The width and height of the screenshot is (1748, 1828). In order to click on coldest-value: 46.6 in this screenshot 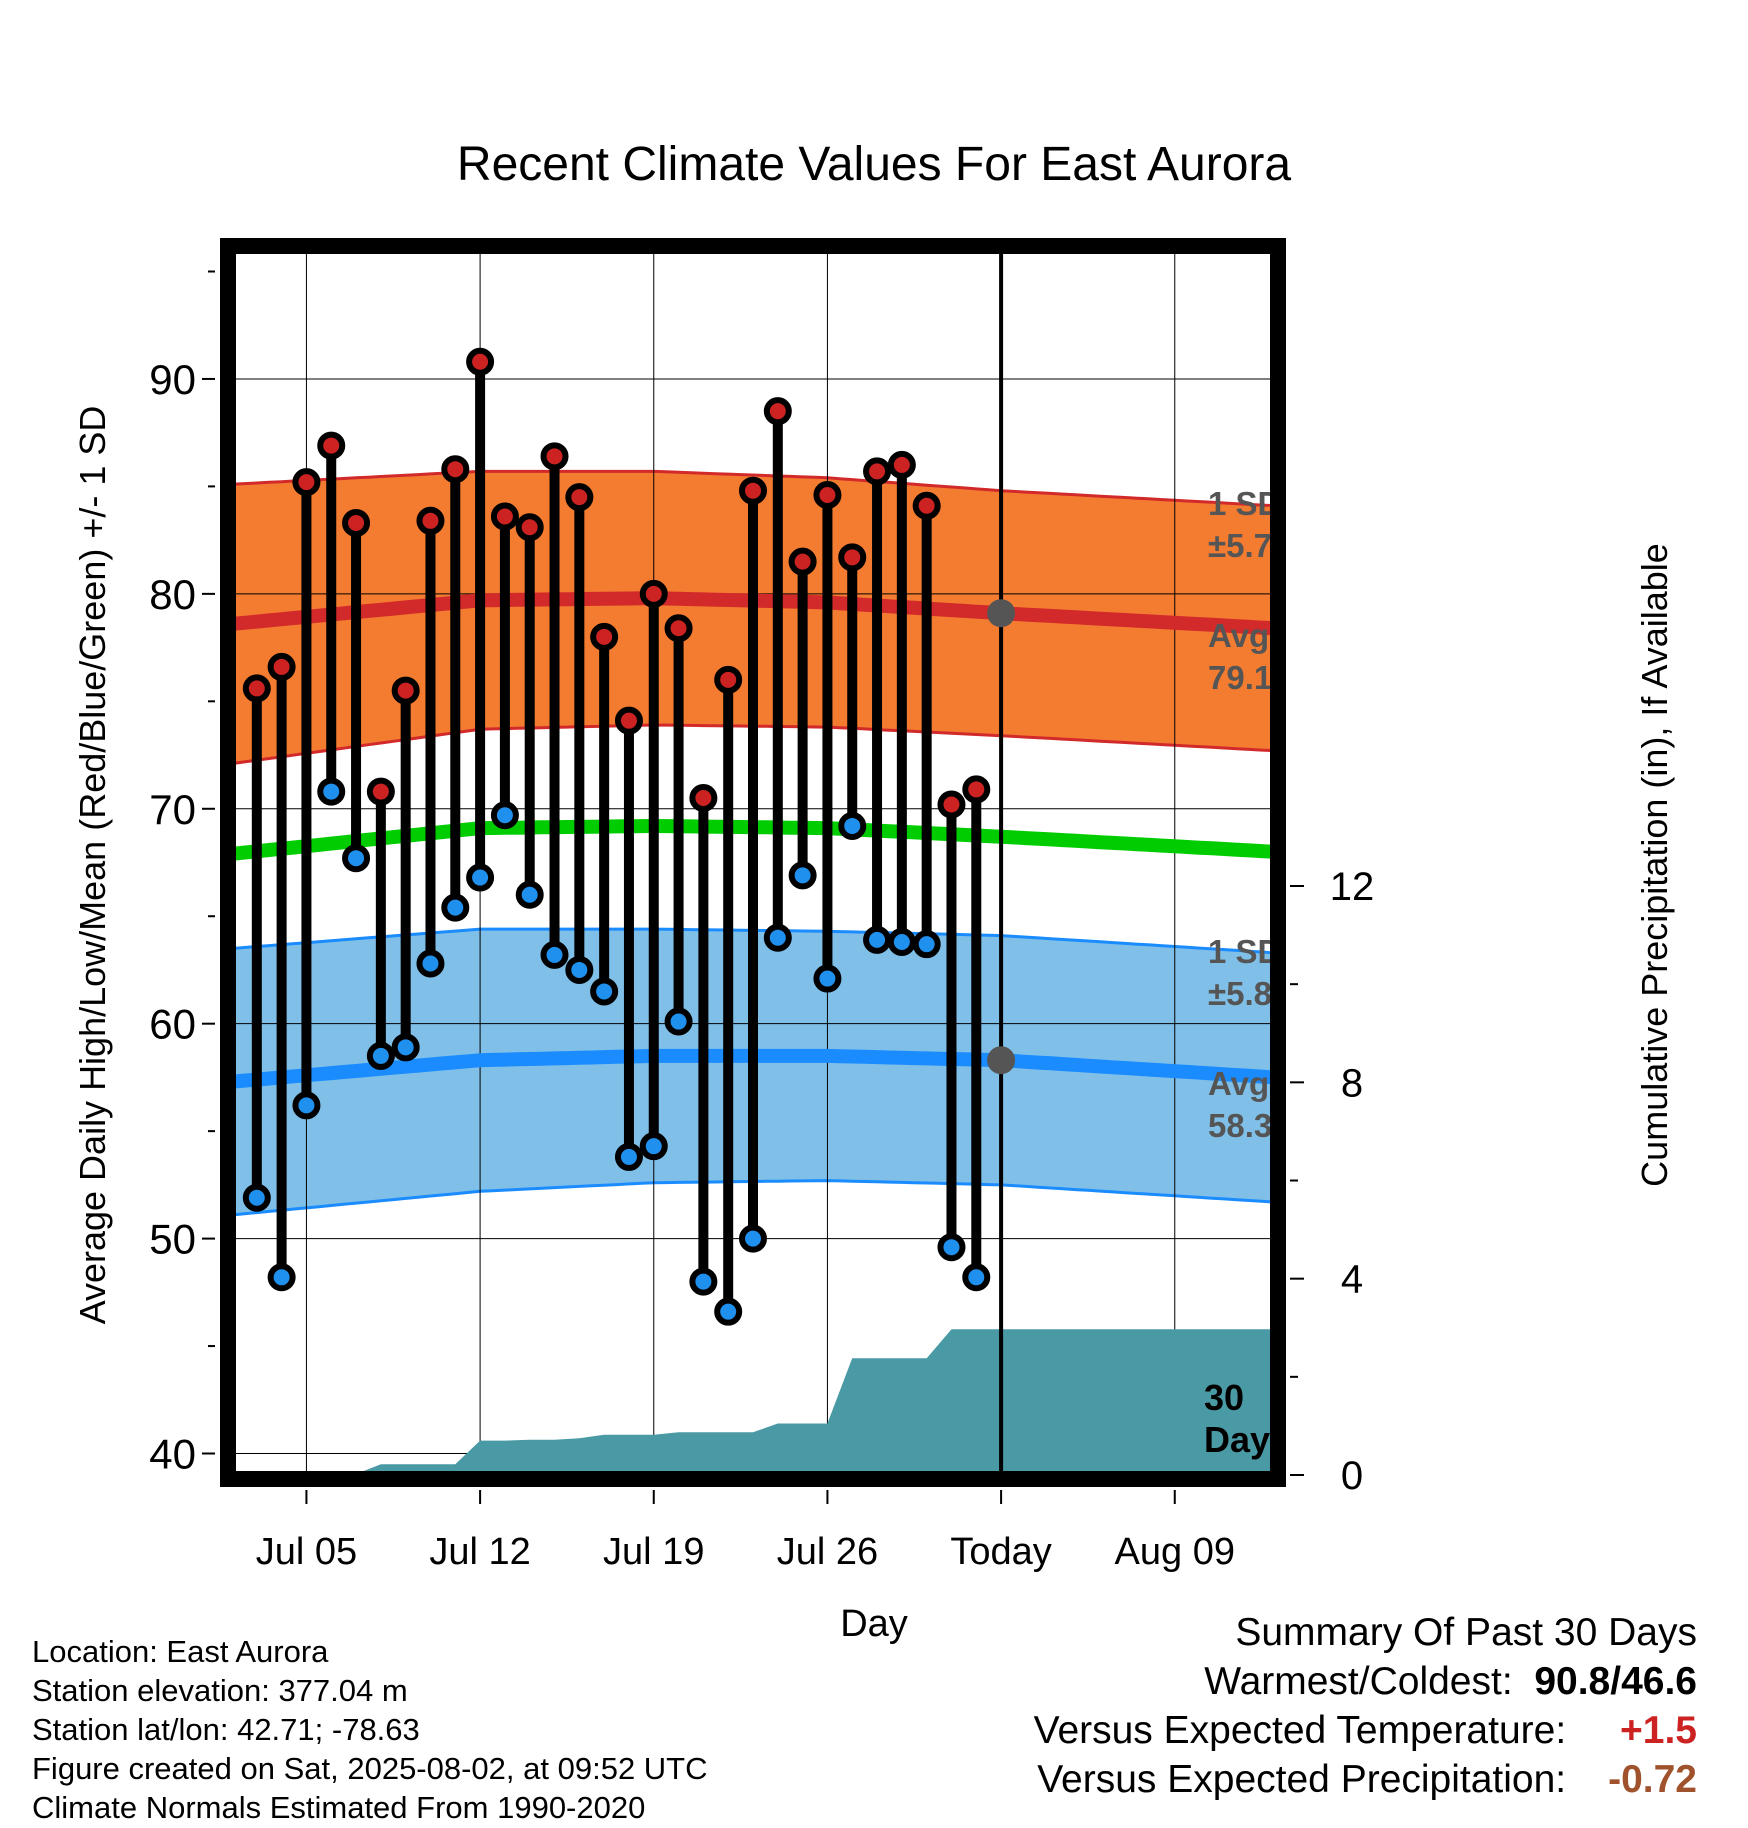, I will do `click(1659, 1681)`.